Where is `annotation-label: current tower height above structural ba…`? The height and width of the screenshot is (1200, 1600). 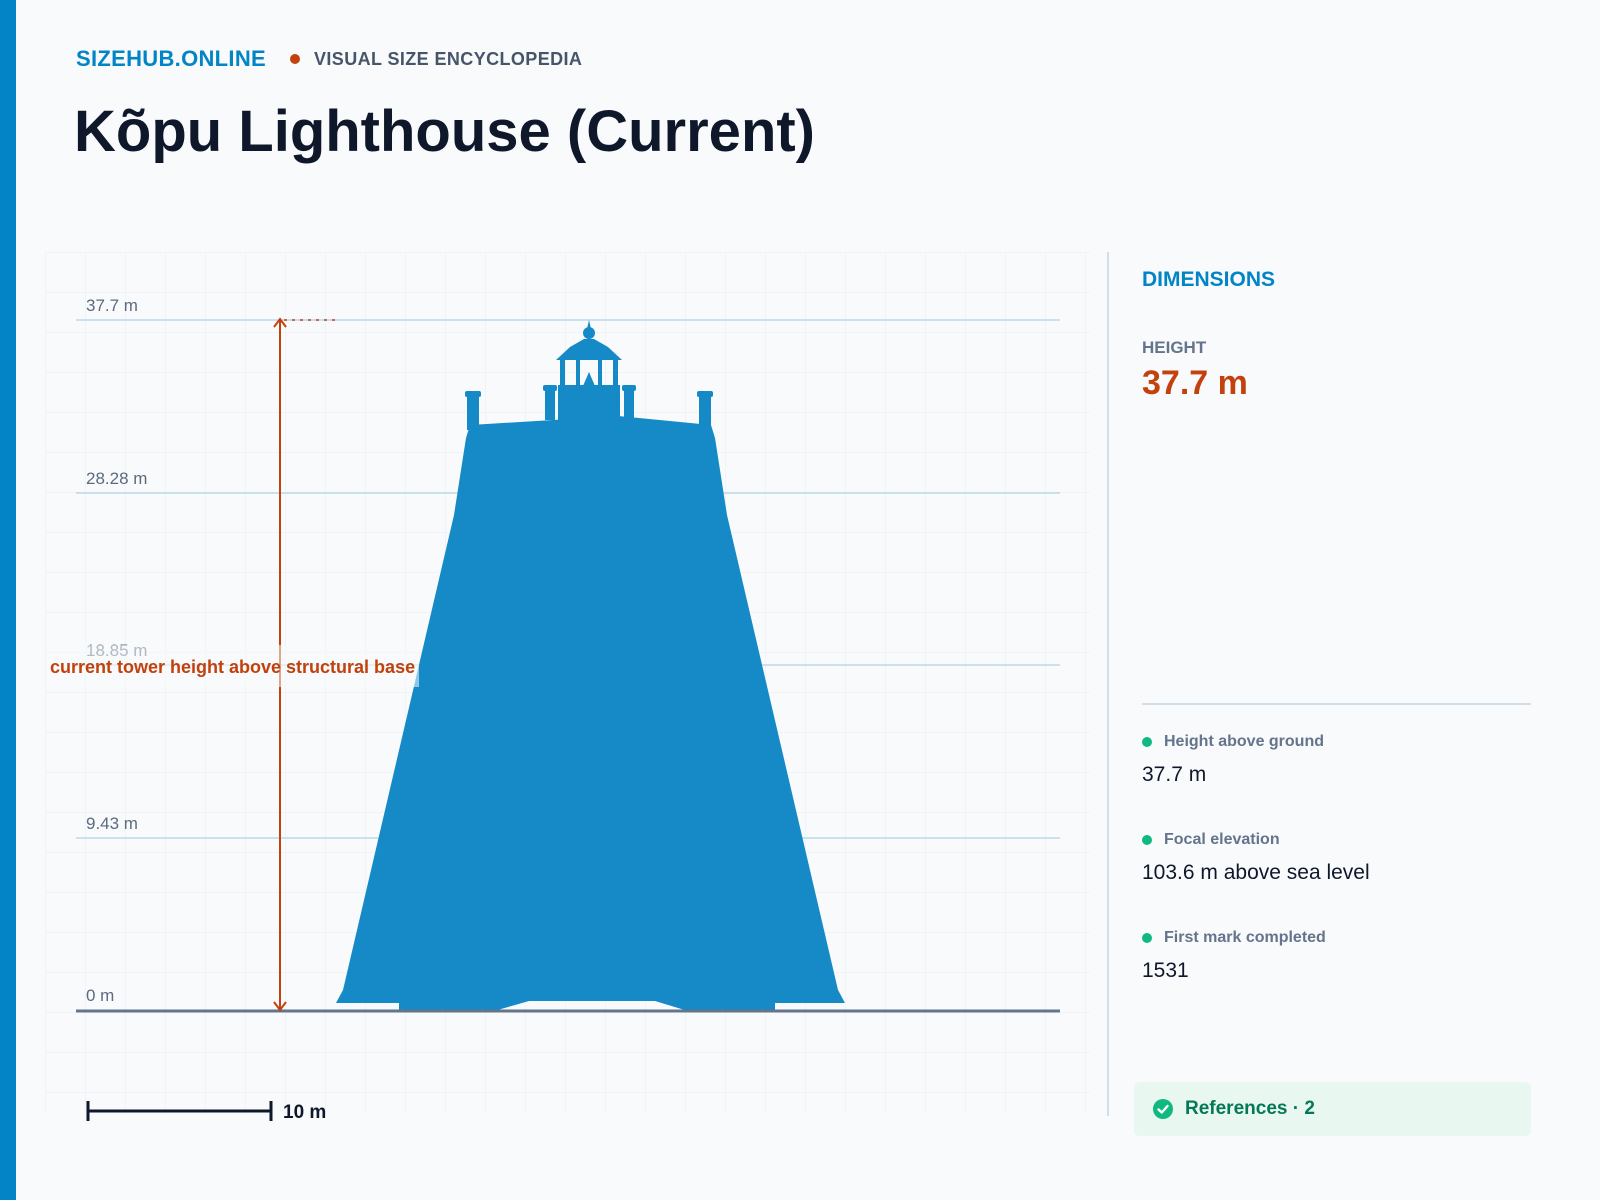
annotation-label: current tower height above structural ba… is located at coordinates (232, 667).